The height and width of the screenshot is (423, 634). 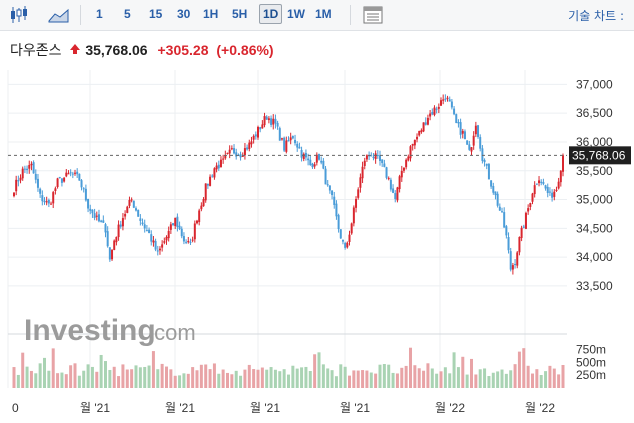 What do you see at coordinates (373, 15) in the screenshot?
I see `table-view-icon` at bounding box center [373, 15].